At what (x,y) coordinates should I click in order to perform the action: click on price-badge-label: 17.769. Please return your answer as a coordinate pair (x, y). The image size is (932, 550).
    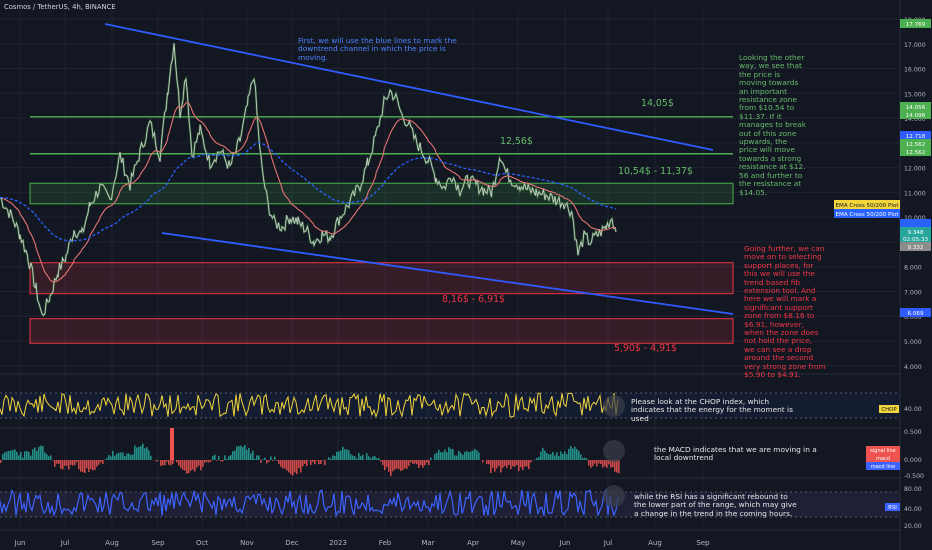
    Looking at the image, I should click on (916, 25).